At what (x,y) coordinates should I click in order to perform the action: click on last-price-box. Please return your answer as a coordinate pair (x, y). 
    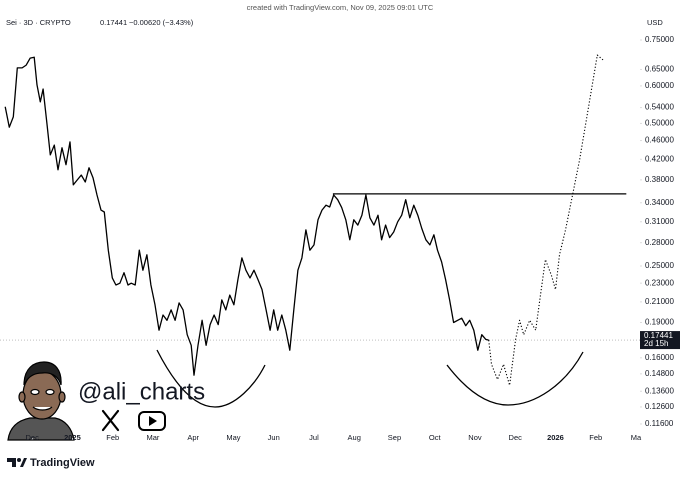
    Looking at the image, I should click on (660, 340).